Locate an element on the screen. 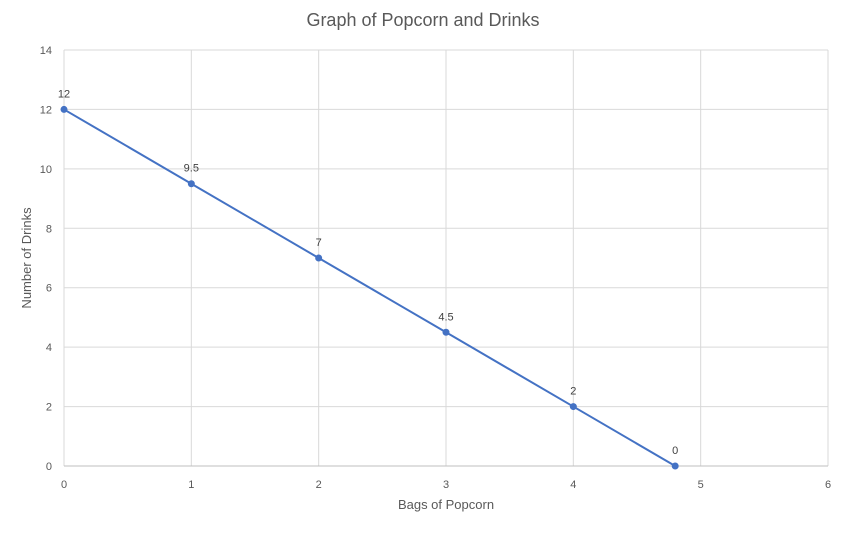 This screenshot has width=848, height=537. data-label: 12 is located at coordinates (64, 94).